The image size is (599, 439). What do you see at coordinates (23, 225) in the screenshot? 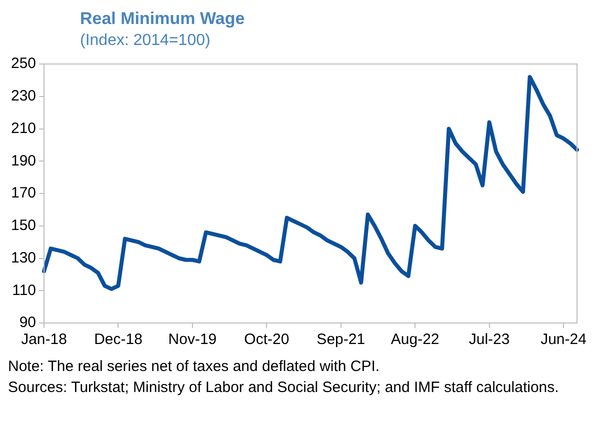
I see `y-tick-label: 150` at bounding box center [23, 225].